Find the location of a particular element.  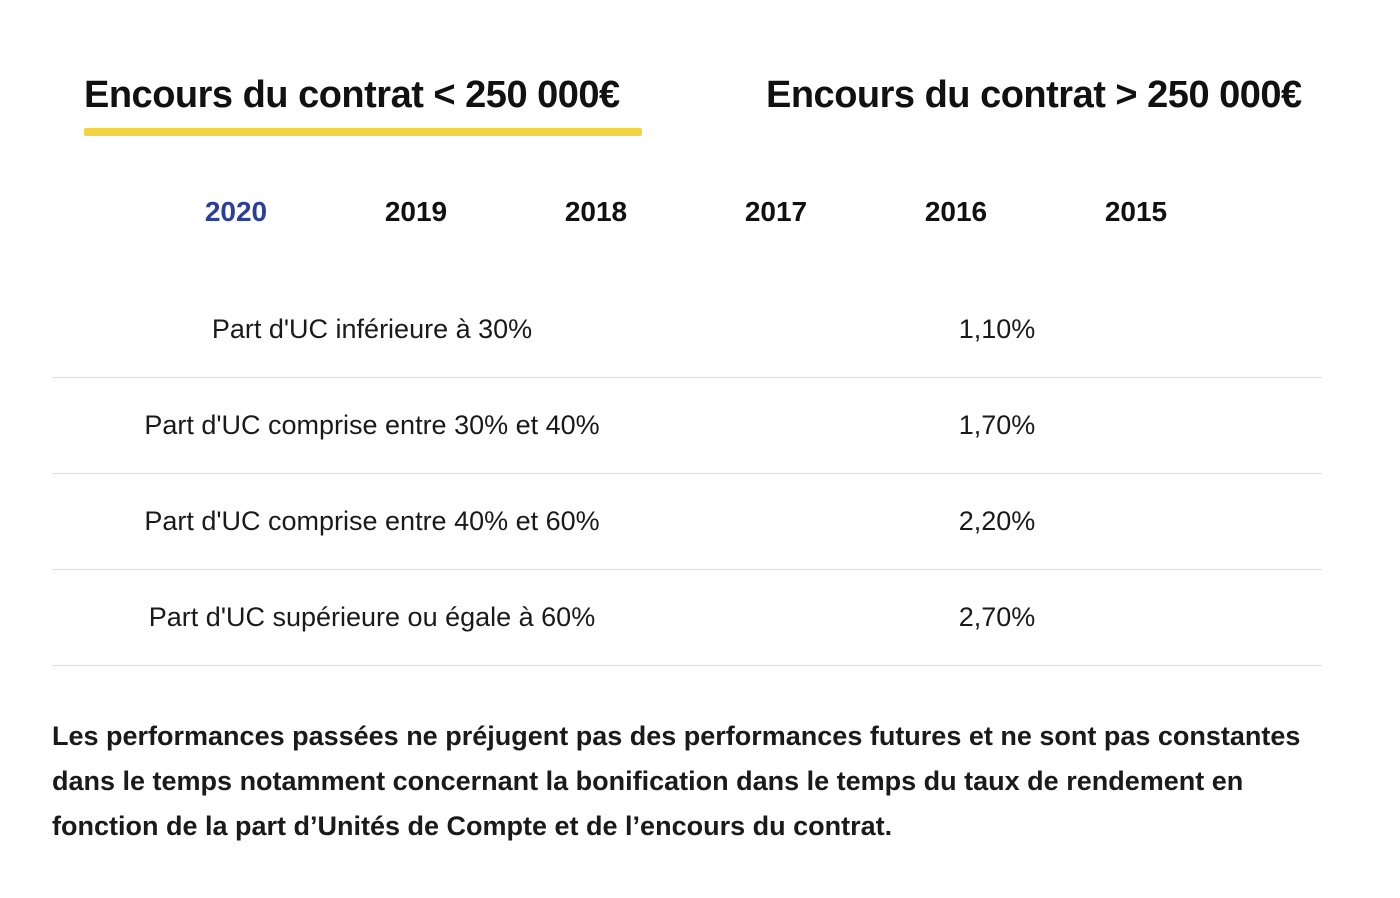

year-tabs: 2020 2019 2018 2017 2016 2015 is located at coordinates (700, 212).